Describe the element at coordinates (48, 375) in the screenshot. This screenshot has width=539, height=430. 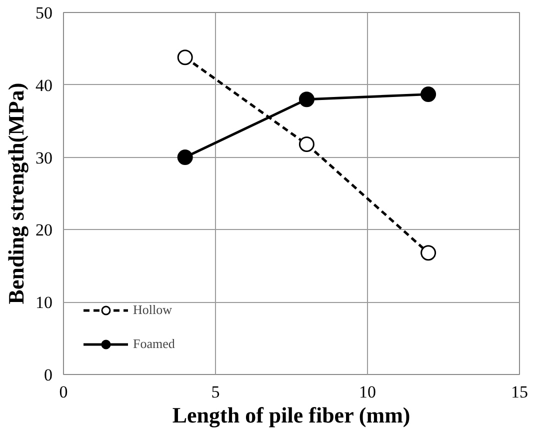
I see `y-tick-label: 0` at that location.